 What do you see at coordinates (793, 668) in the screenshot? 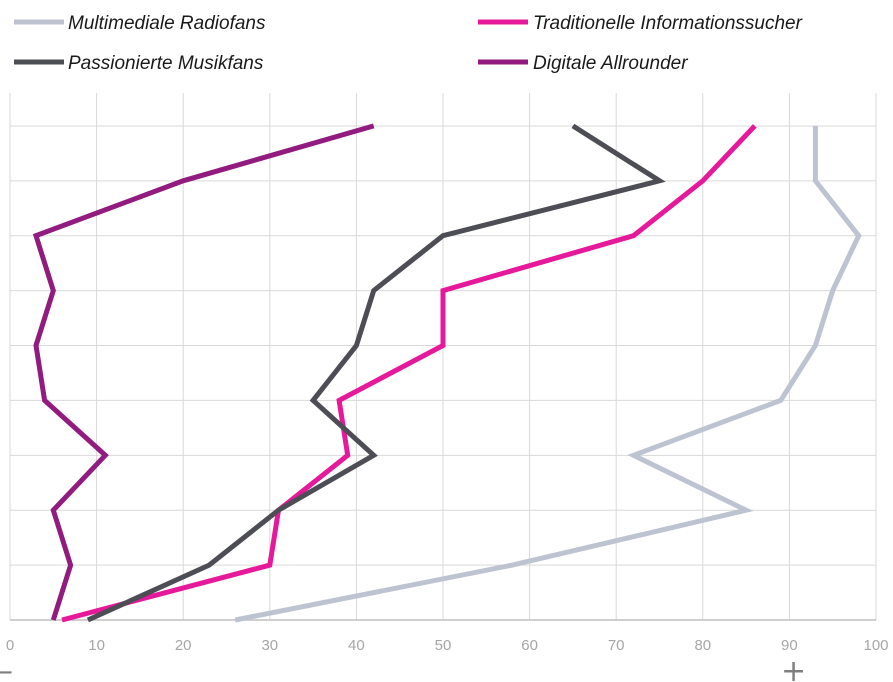
I see `axis-max-label: +` at bounding box center [793, 668].